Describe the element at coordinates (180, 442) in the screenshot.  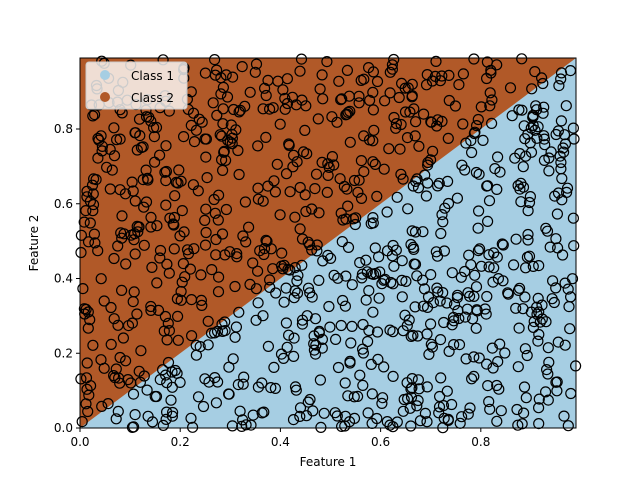
I see `x-tick-label: 0.2` at that location.